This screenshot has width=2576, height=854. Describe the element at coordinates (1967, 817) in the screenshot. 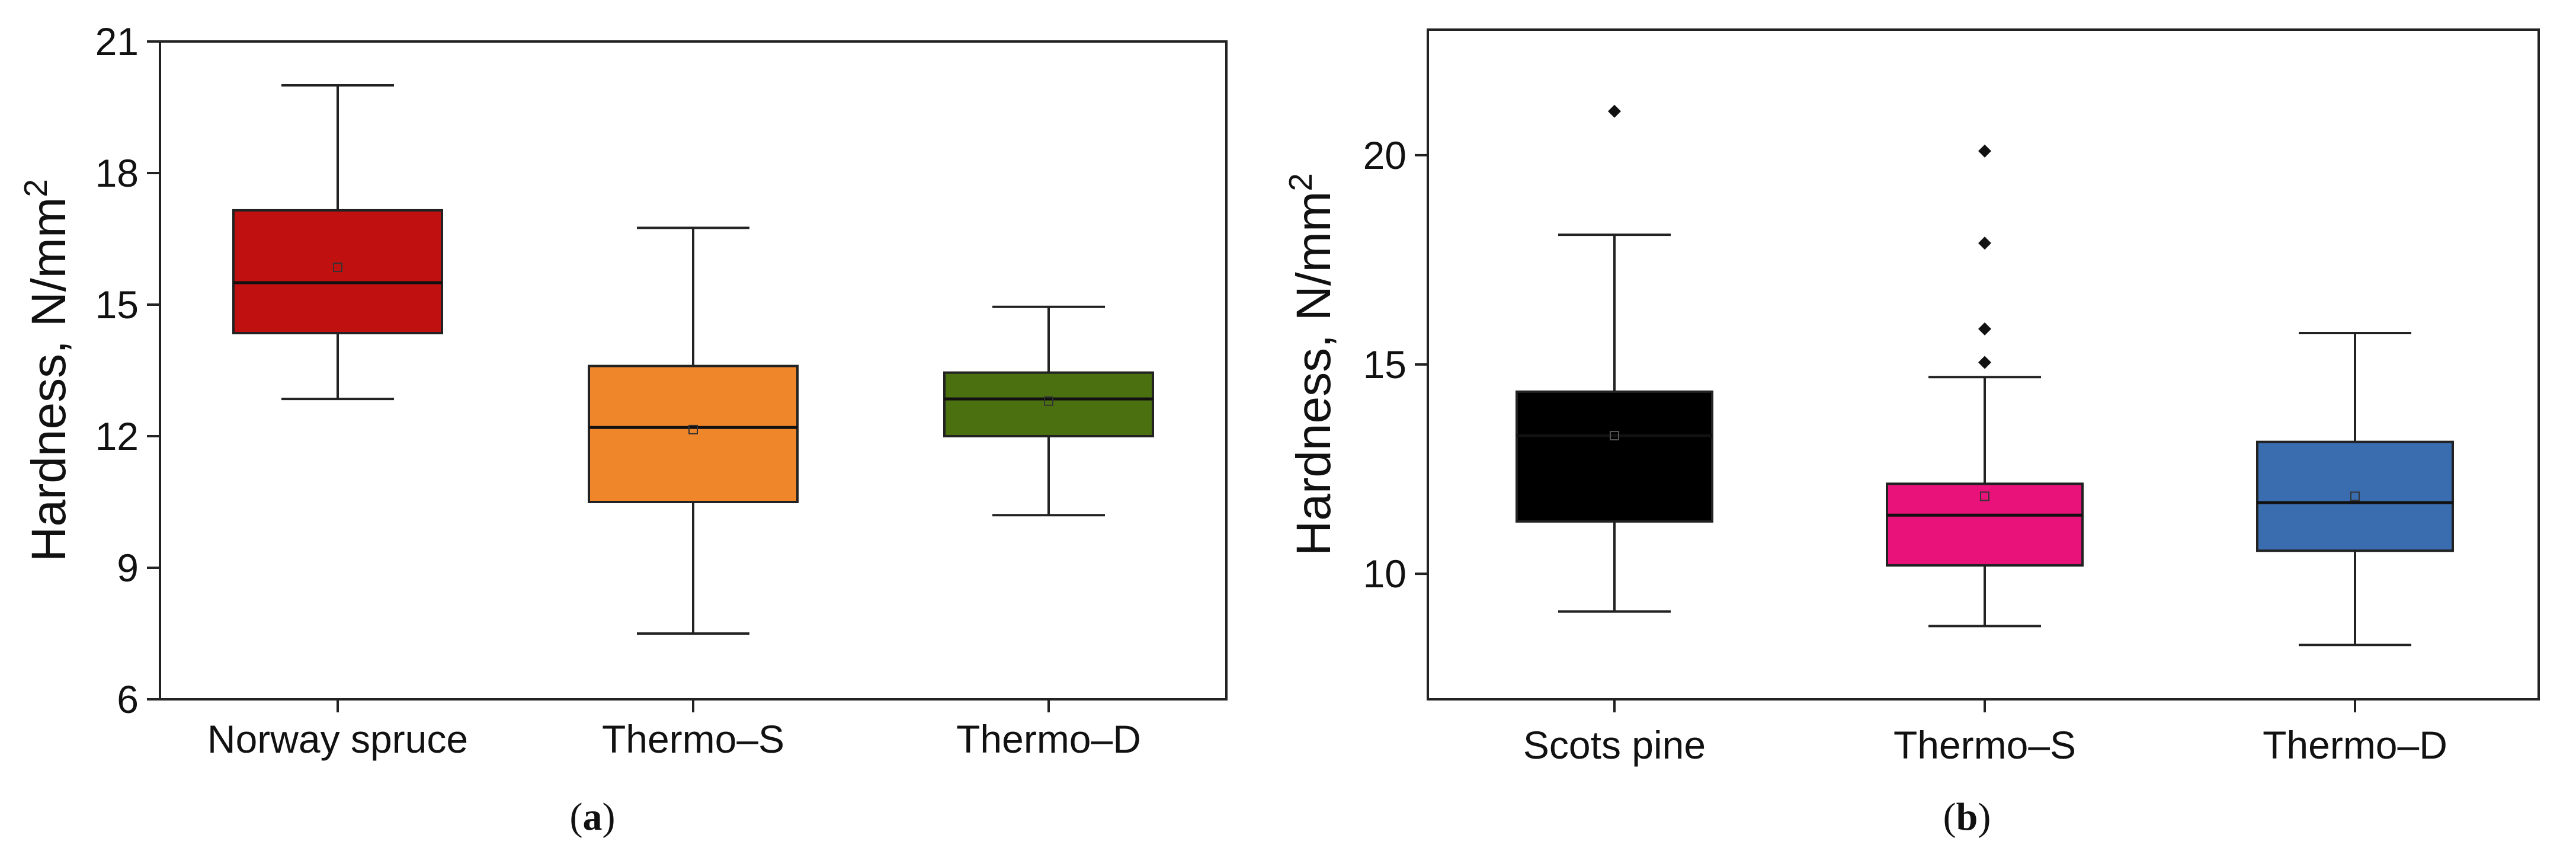

I see `panel-label: (b)` at that location.